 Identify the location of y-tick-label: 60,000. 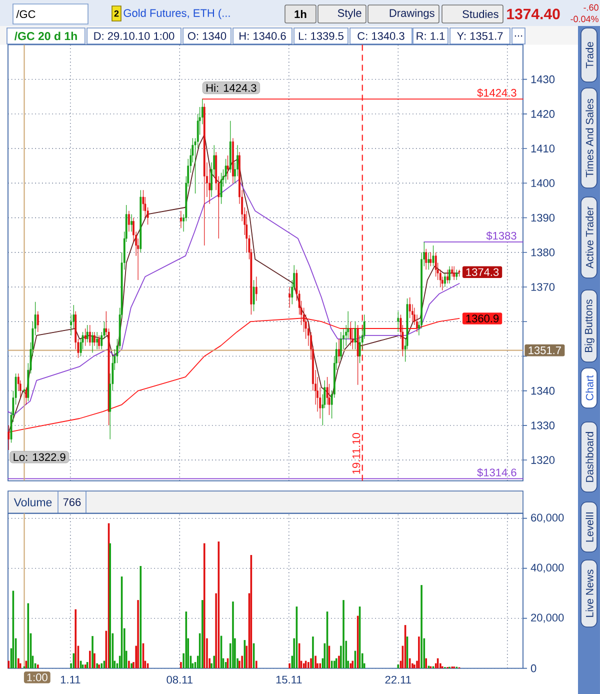
(547, 518).